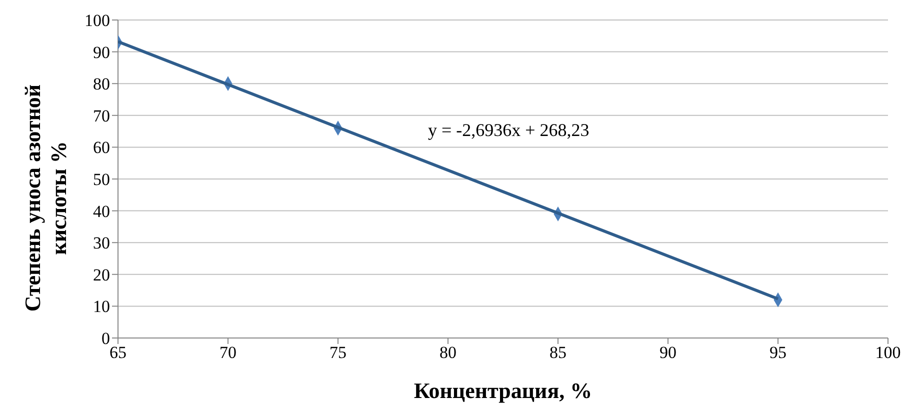 This screenshot has width=915, height=419. I want to click on y-tick-label: 90, so click(101, 52).